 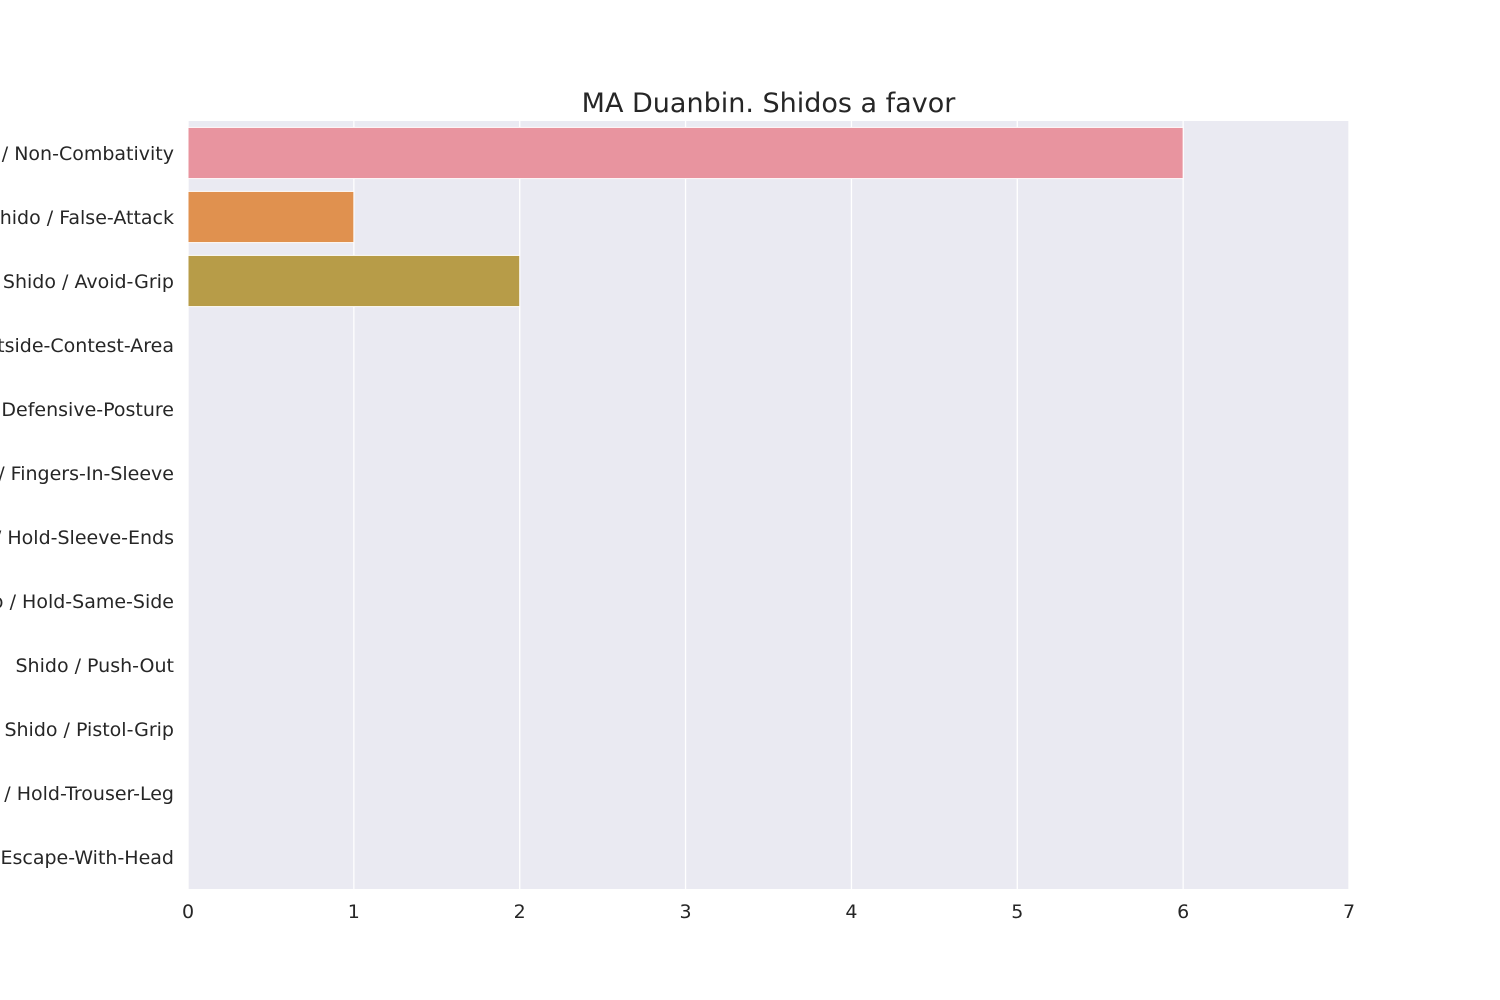 I want to click on bars, so click(x=685, y=217).